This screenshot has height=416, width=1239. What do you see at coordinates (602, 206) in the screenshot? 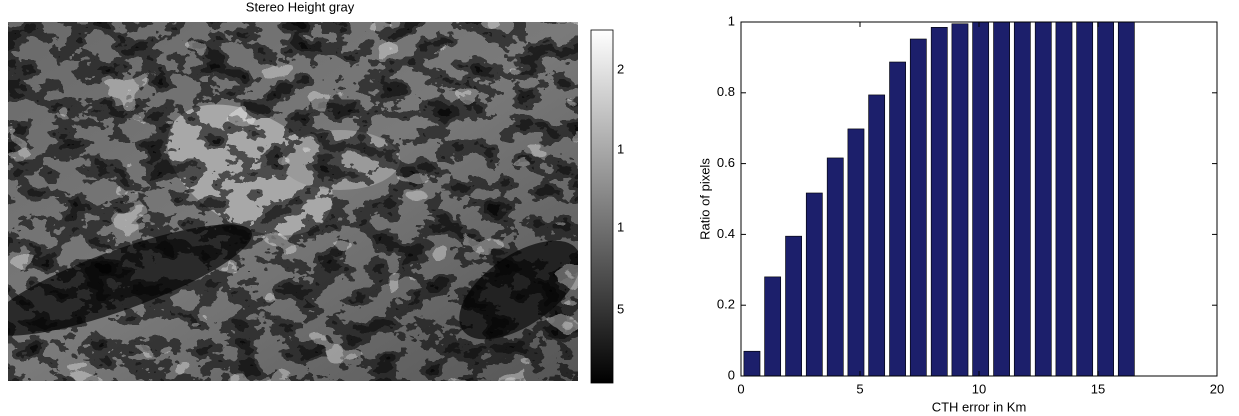
I see `colorbar` at bounding box center [602, 206].